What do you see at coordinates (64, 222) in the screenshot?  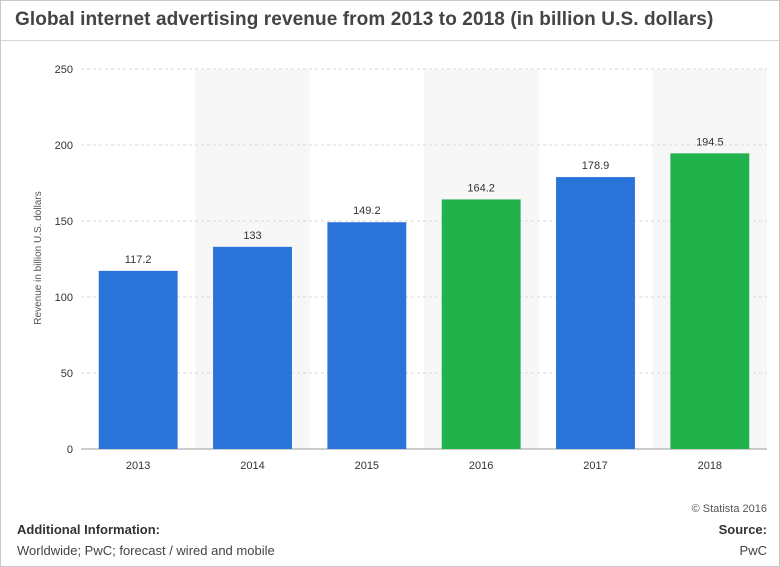 I see `y-tick-label: 150` at bounding box center [64, 222].